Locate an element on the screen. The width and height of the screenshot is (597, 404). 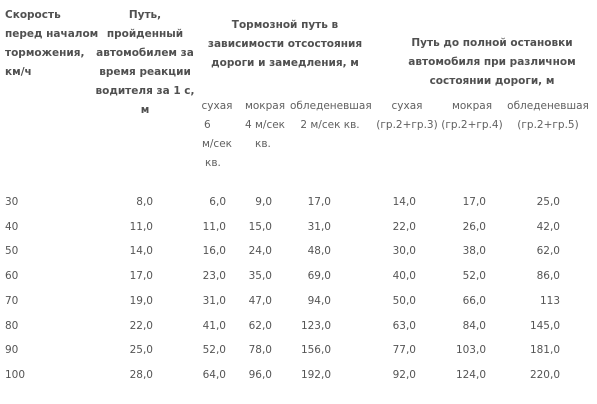
subheader-line: 4 м/сек is located at coordinates (265, 125).